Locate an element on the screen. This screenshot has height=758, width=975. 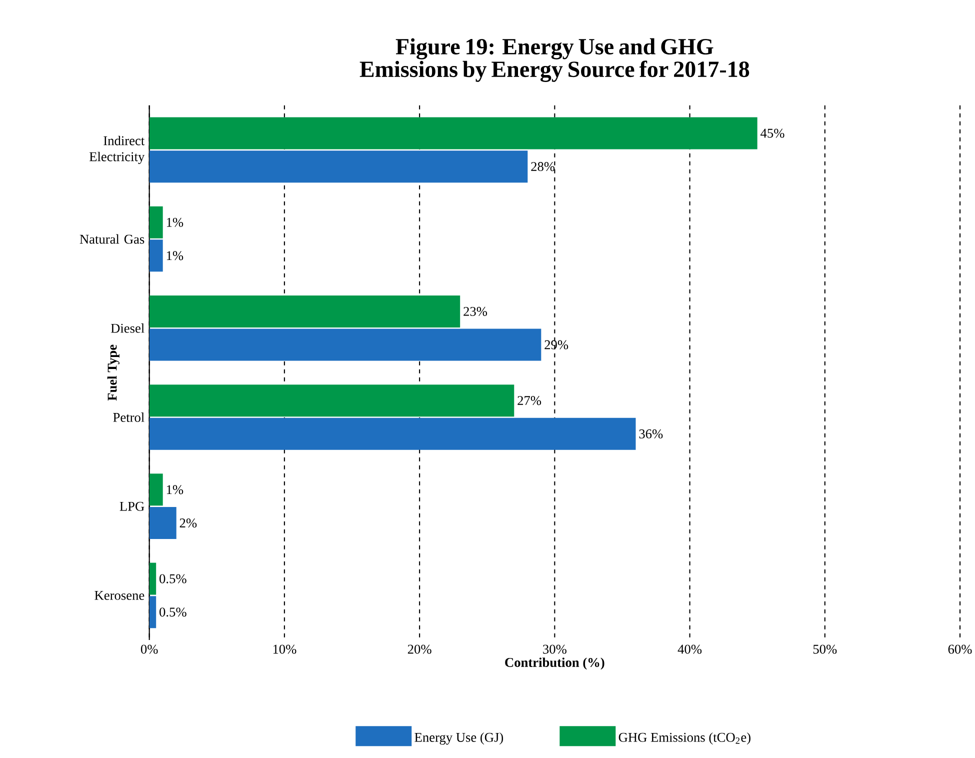
data-label: 2% is located at coordinates (188, 523).